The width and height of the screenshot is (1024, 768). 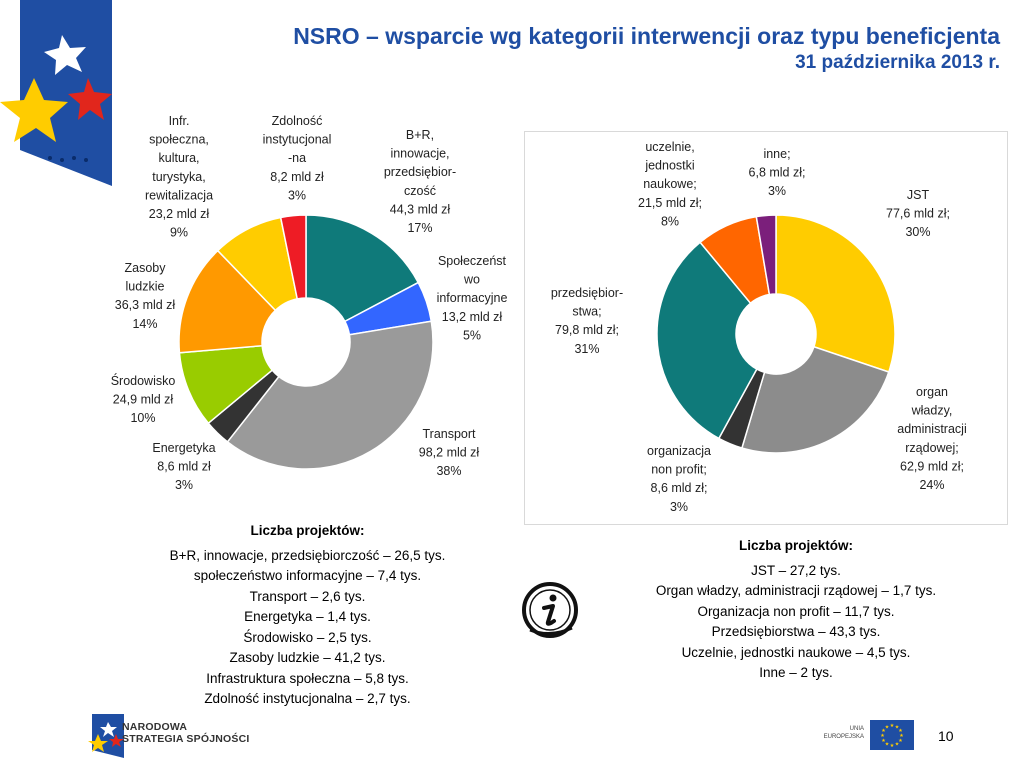 What do you see at coordinates (918, 213) in the screenshot?
I see `slice-label: JST 77,6 mld zł; 30%` at bounding box center [918, 213].